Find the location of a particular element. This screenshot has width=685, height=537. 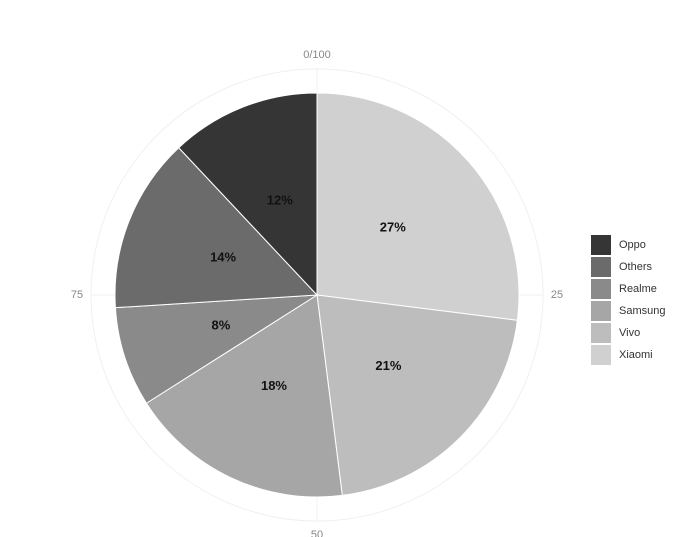

legend-label: Oppo is located at coordinates (632, 245).